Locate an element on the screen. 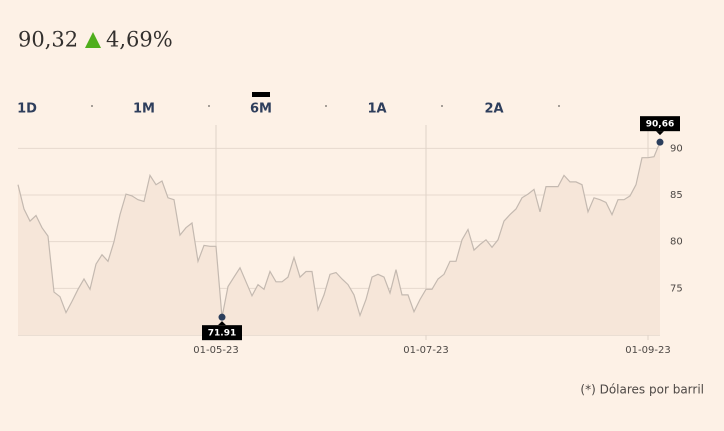  change: 4,69% is located at coordinates (139, 40).